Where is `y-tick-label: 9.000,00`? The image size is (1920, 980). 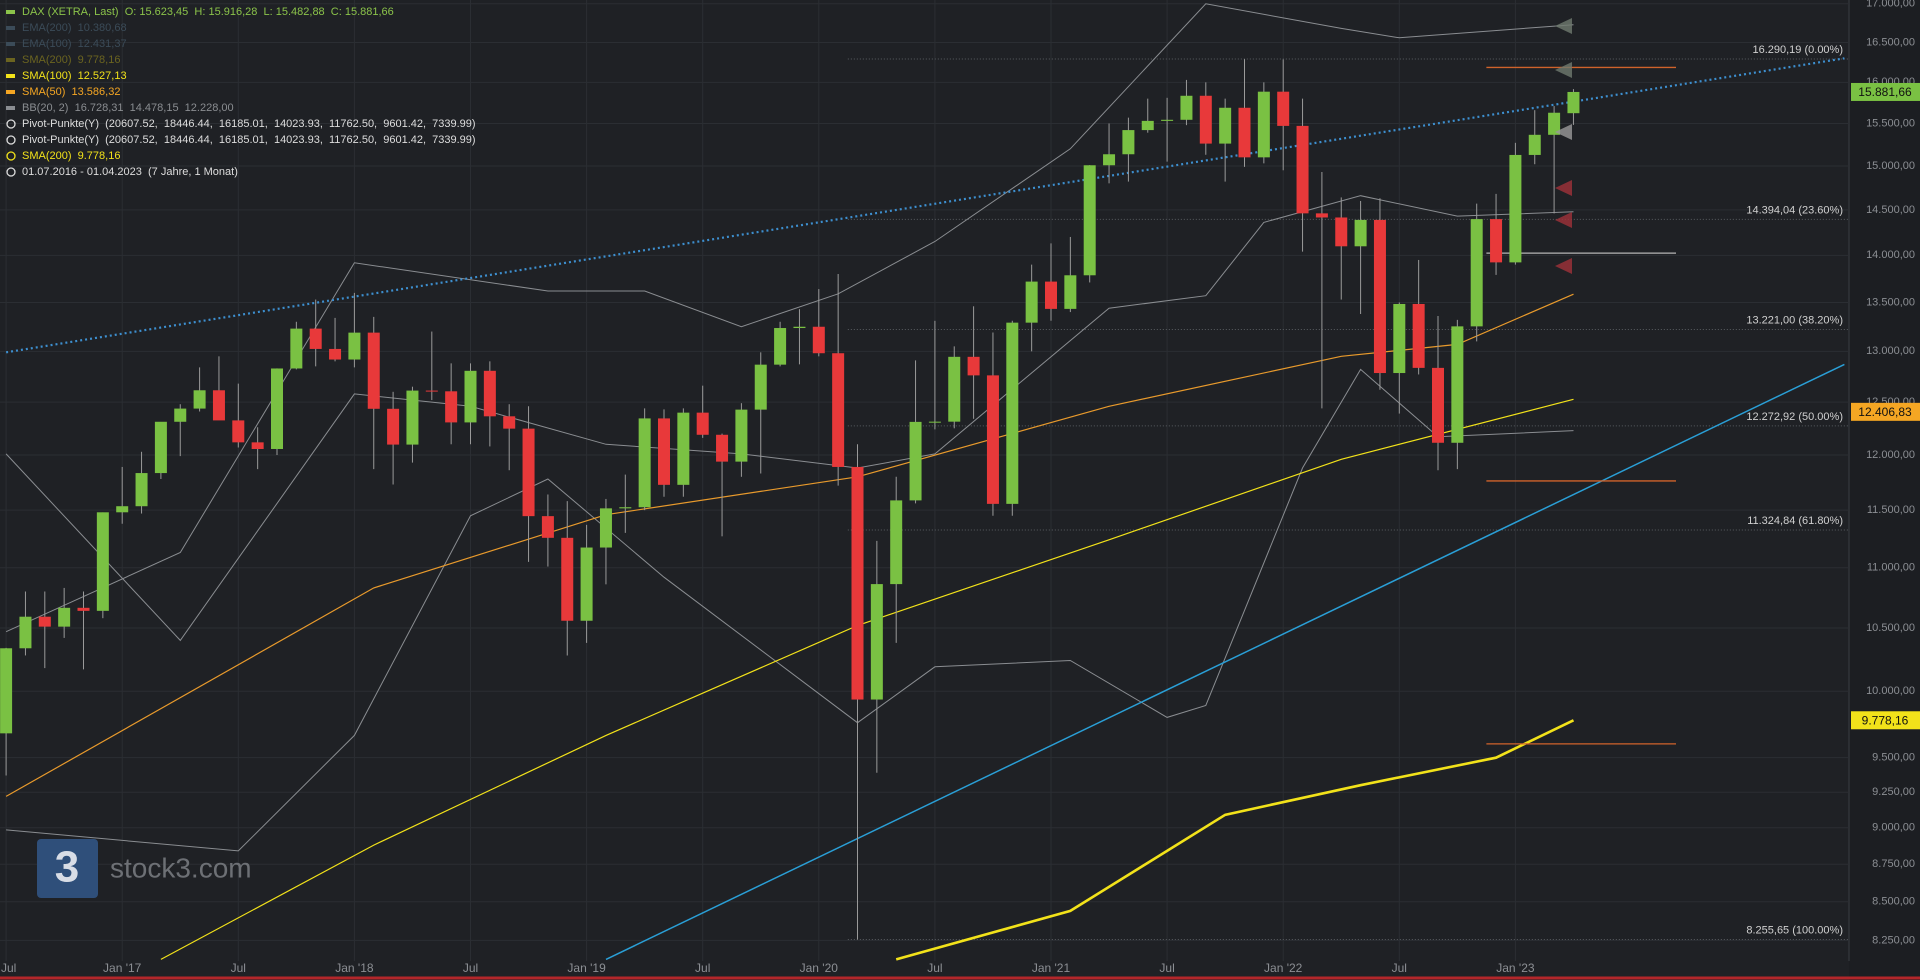
y-tick-label: 9.000,00 is located at coordinates (1893, 828).